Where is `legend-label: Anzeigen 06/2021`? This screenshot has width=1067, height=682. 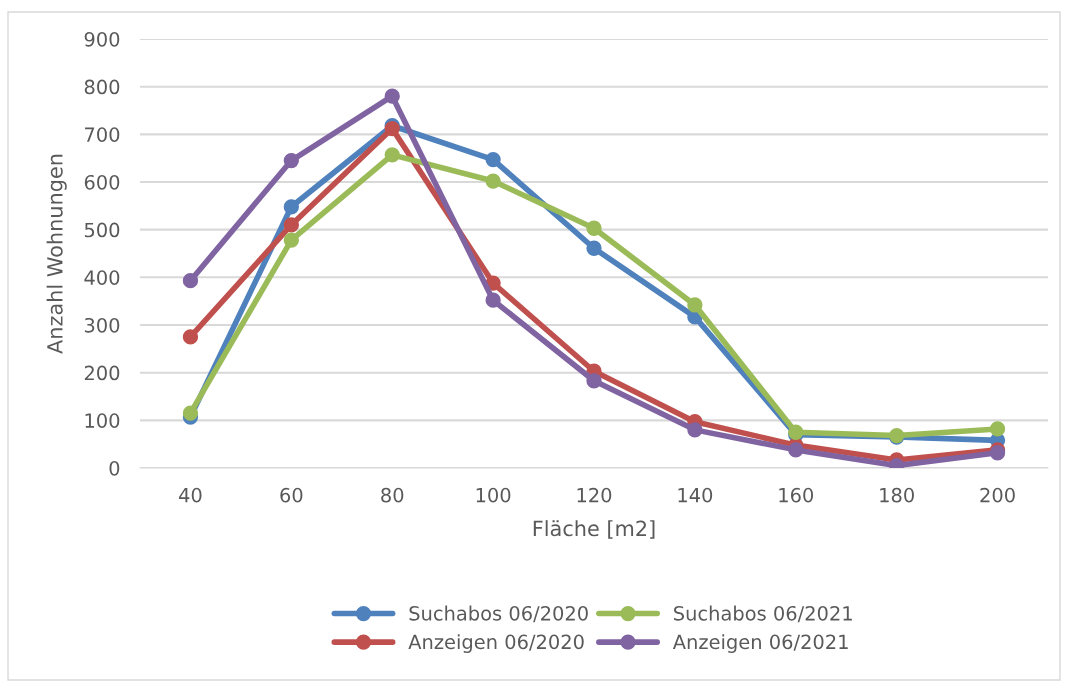
legend-label: Anzeigen 06/2021 is located at coordinates (760, 643).